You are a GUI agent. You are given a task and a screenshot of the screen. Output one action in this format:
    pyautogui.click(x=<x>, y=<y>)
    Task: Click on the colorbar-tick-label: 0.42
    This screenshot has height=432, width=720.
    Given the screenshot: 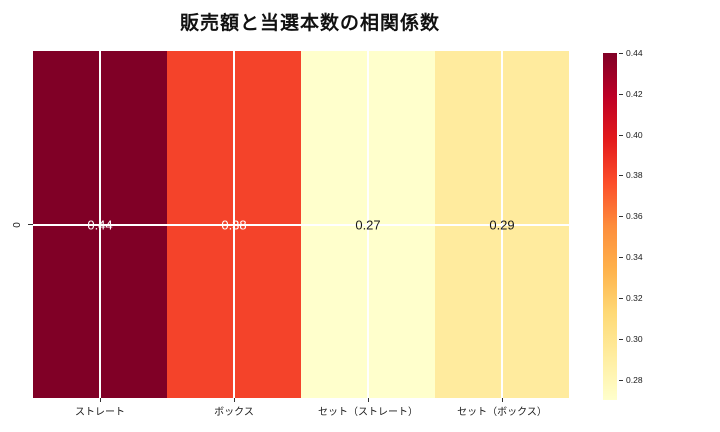 What is the action you would take?
    pyautogui.click(x=634, y=93)
    